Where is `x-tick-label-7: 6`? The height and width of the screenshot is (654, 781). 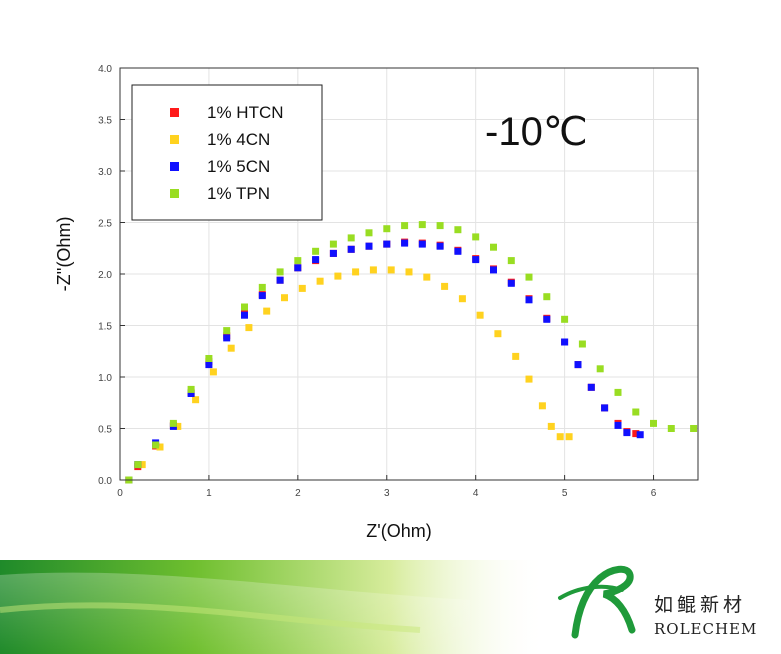 x-tick-label-7: 6 is located at coordinates (654, 493).